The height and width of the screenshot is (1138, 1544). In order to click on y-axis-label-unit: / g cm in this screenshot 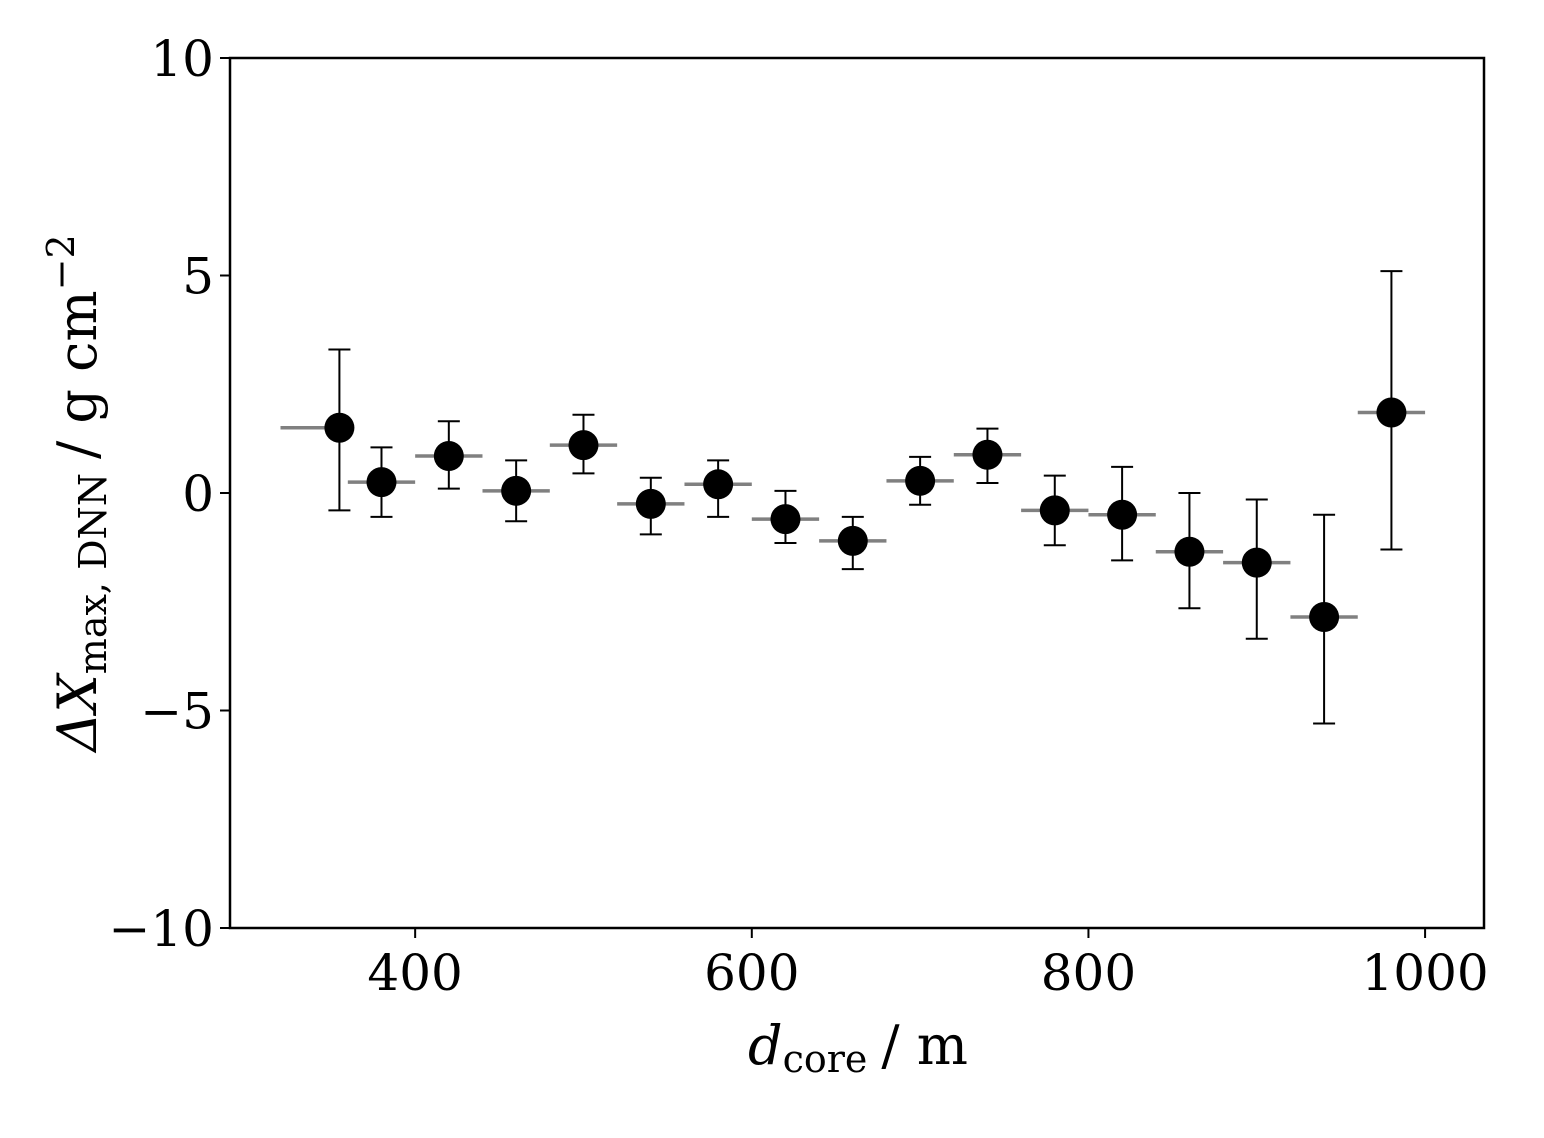, I will do `click(77, 374)`.